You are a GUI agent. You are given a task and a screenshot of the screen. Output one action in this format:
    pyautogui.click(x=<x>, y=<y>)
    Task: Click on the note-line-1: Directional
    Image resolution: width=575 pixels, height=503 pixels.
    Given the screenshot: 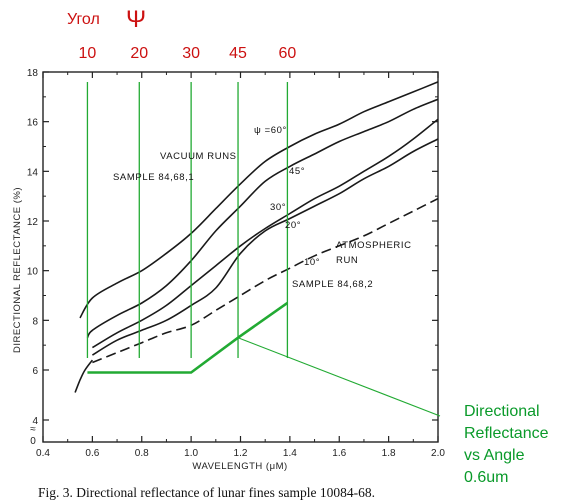 What is the action you would take?
    pyautogui.click(x=502, y=411)
    